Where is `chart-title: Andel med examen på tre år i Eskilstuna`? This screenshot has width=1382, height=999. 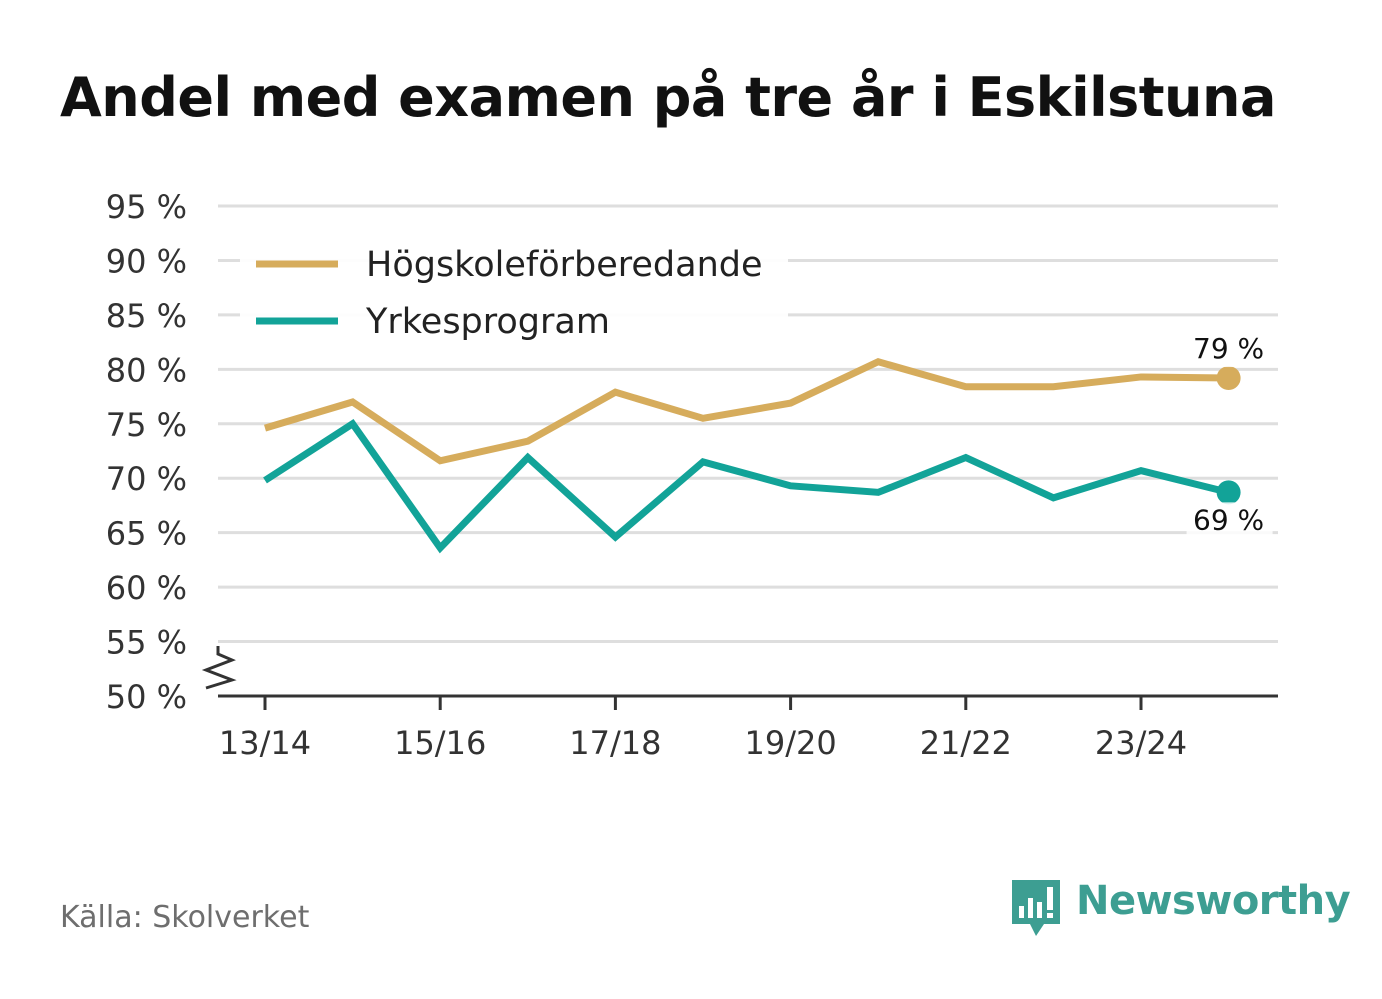
chart-title: Andel med examen på tre år i Eskilstuna is located at coordinates (668, 97).